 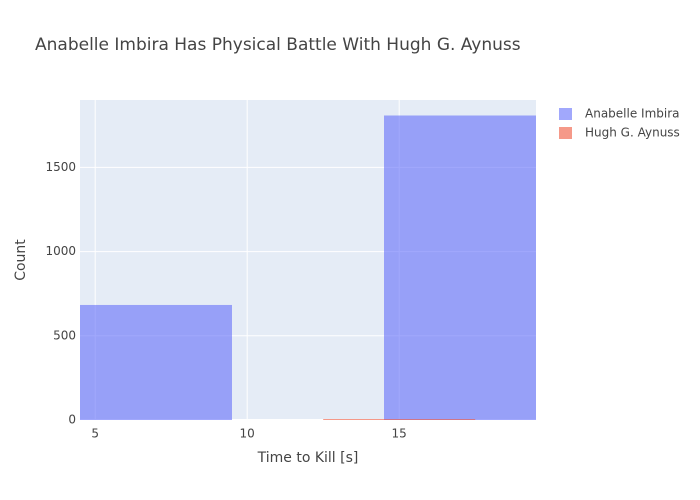 What do you see at coordinates (632, 114) in the screenshot?
I see `legend-label-0: Anabelle Imbira` at bounding box center [632, 114].